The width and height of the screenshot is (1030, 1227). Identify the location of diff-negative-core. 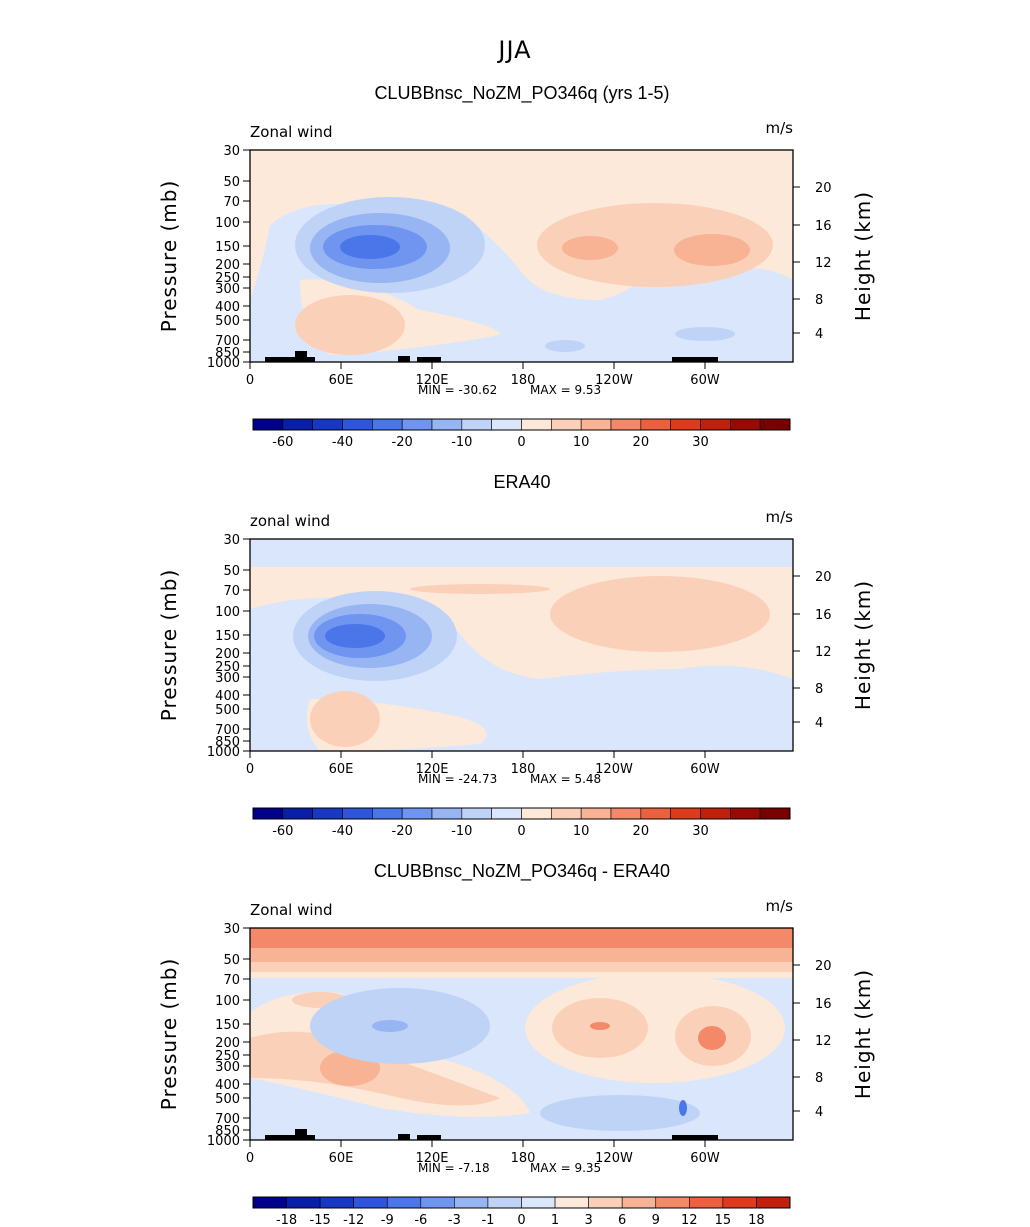
(390, 1026).